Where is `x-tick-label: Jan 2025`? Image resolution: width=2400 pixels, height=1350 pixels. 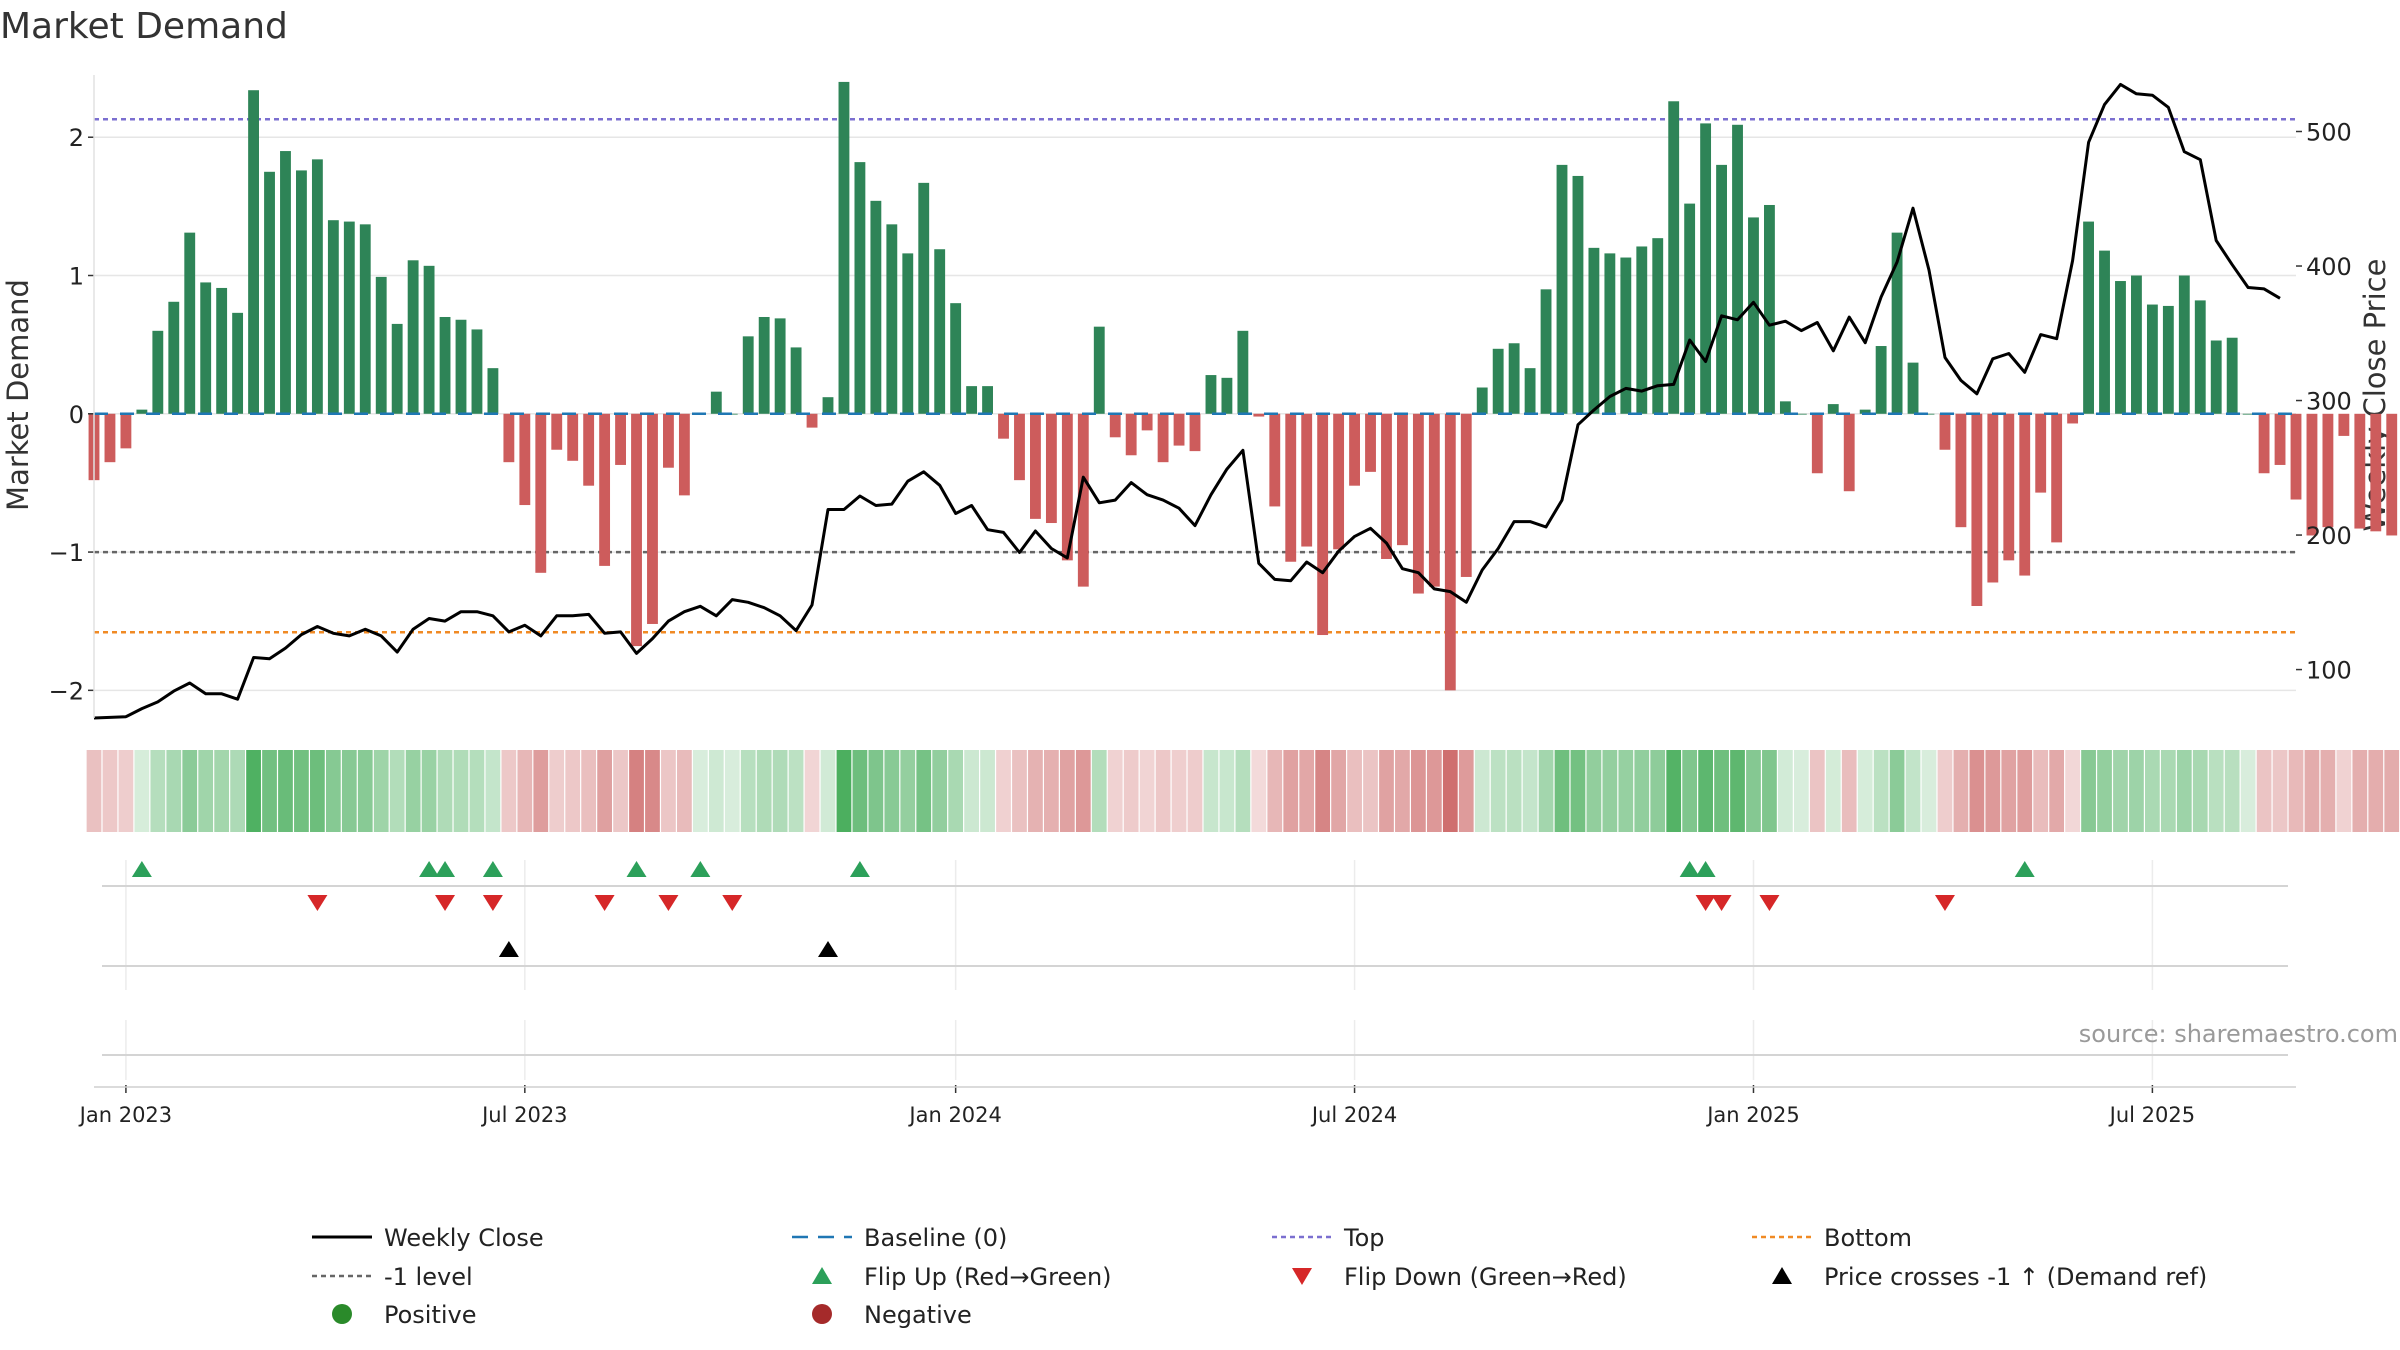 x-tick-label: Jan 2025 is located at coordinates (1752, 1115).